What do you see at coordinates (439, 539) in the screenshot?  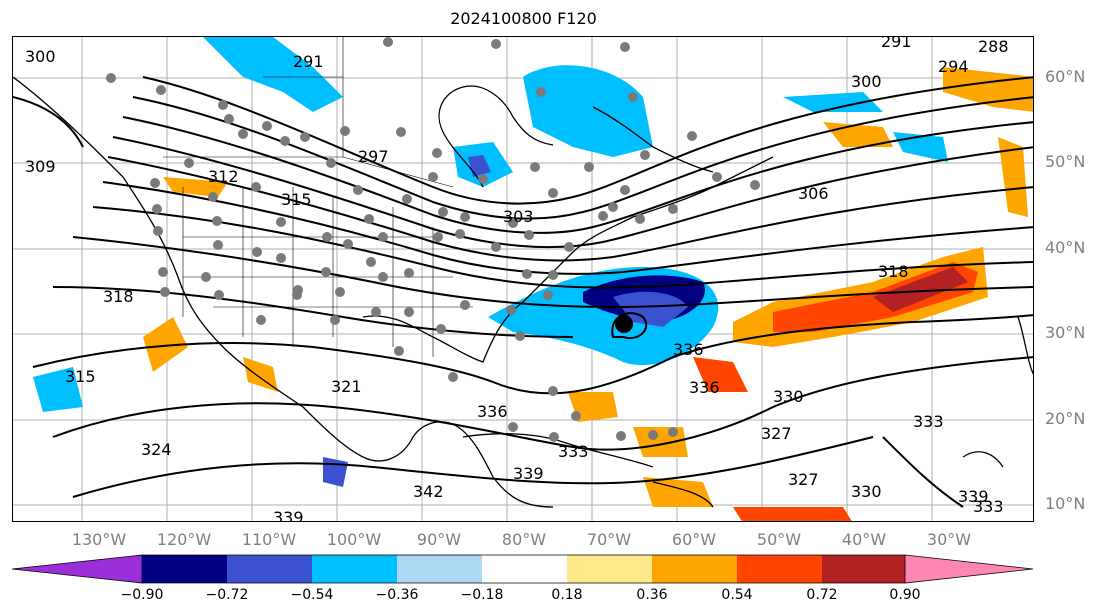 I see `lon-label: 90°W` at bounding box center [439, 539].